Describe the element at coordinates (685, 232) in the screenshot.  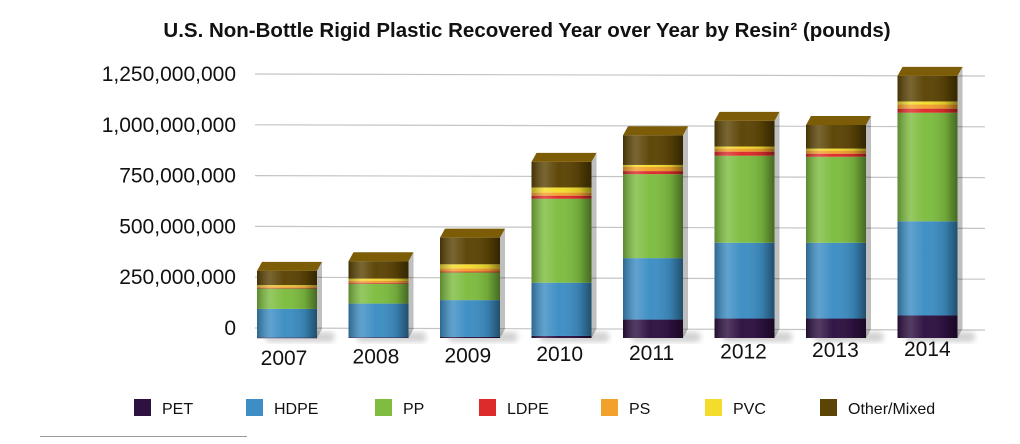
I see `bar-side-face-2011` at that location.